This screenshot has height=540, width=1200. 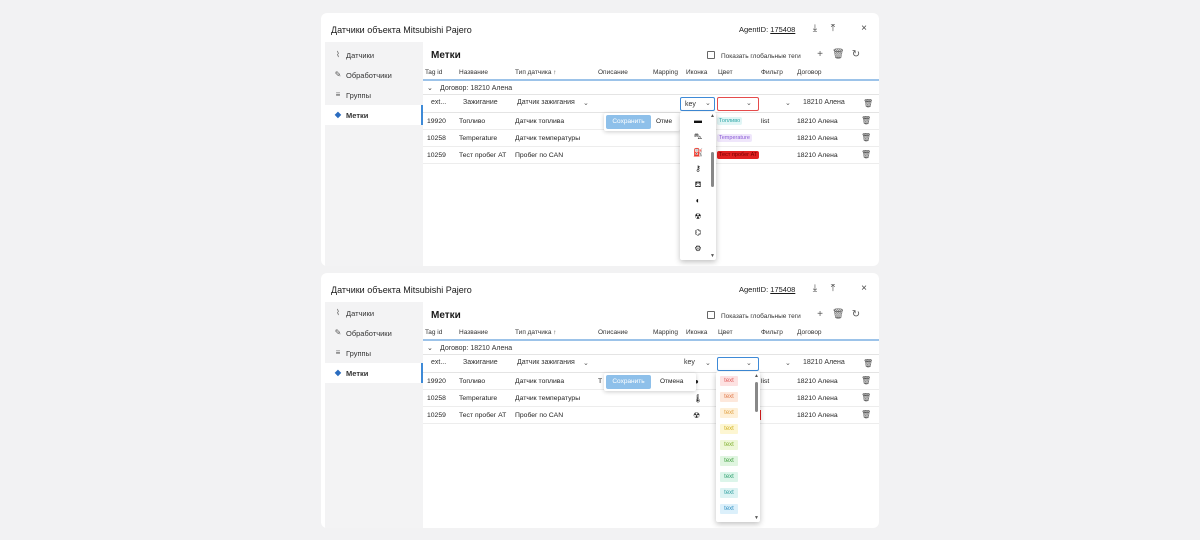 What do you see at coordinates (698, 152) in the screenshot?
I see `fuel-pump-icon: ⛽` at bounding box center [698, 152].